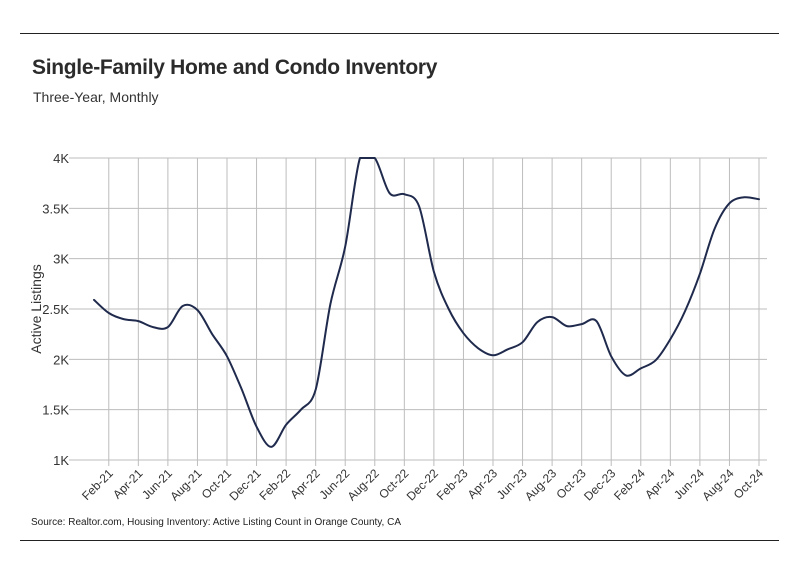  Describe the element at coordinates (244, 484) in the screenshot. I see `x-tick-label: Dec-21` at that location.